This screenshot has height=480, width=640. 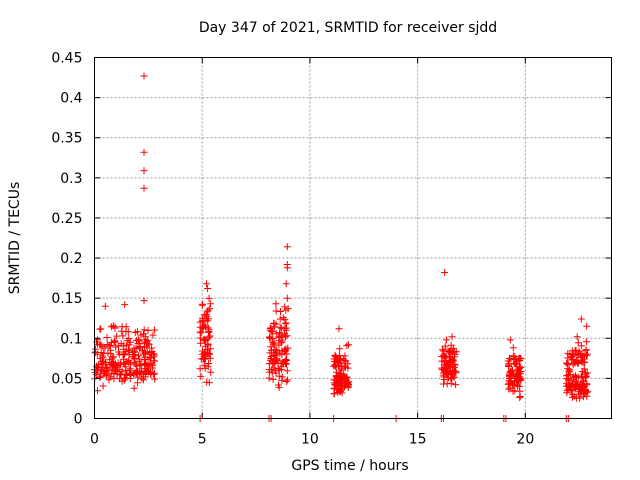 What do you see at coordinates (71, 339) in the screenshot?
I see `y-tick-label: 0.1` at bounding box center [71, 339].